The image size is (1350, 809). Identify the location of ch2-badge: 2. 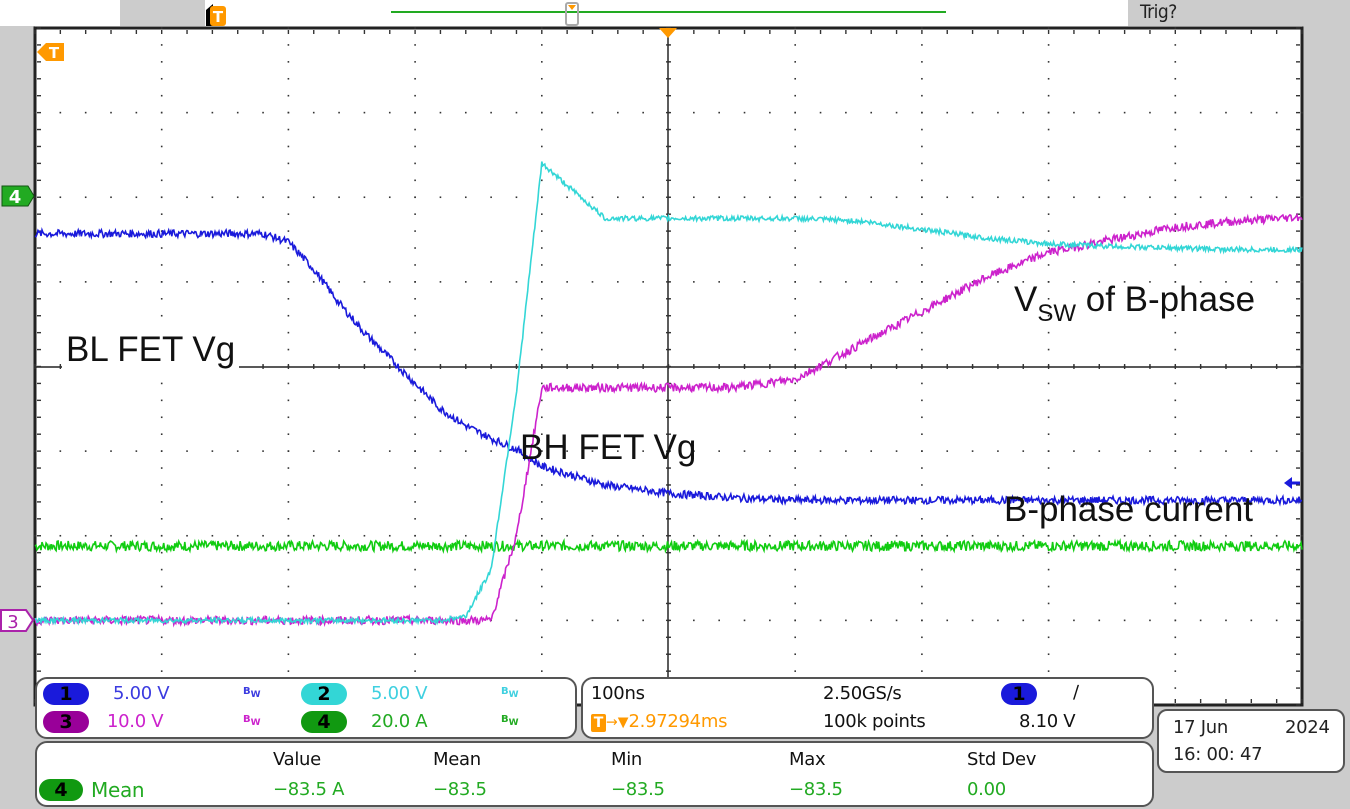
(324, 694).